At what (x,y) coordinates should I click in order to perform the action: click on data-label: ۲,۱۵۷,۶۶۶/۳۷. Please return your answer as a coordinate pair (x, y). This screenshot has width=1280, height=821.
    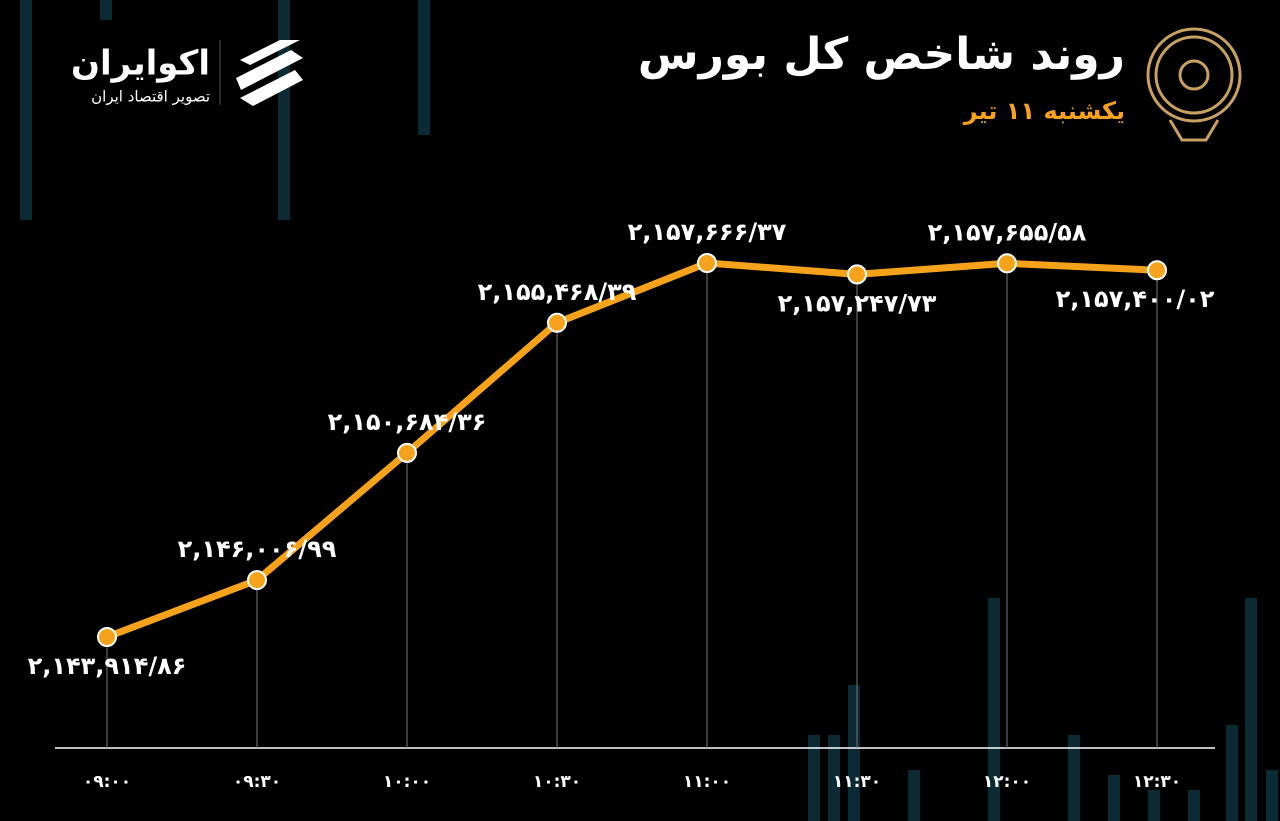
    Looking at the image, I should click on (707, 232).